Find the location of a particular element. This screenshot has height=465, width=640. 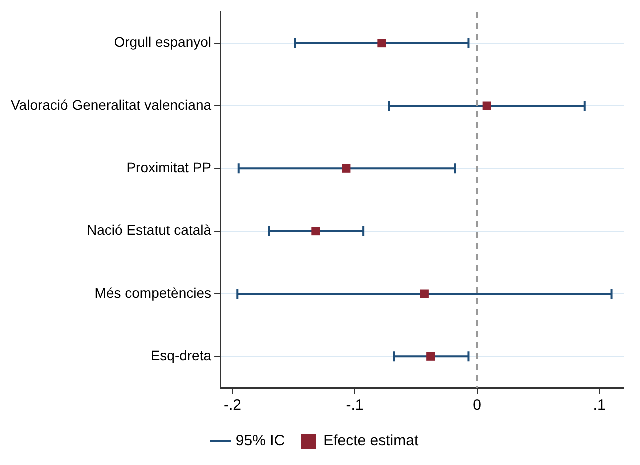

x-tick-label: .1 is located at coordinates (599, 405).